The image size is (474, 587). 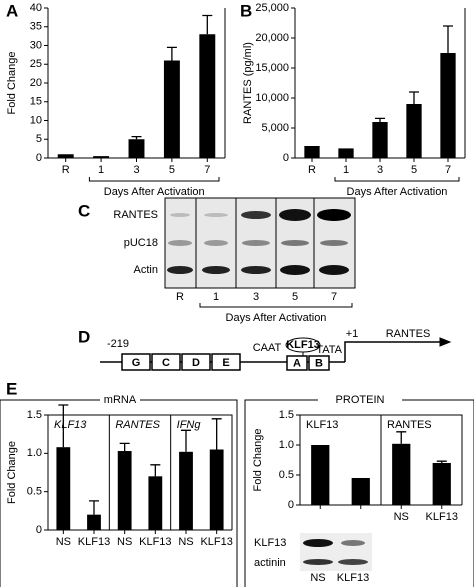 I want to click on row-label: Actin, so click(x=146, y=270).